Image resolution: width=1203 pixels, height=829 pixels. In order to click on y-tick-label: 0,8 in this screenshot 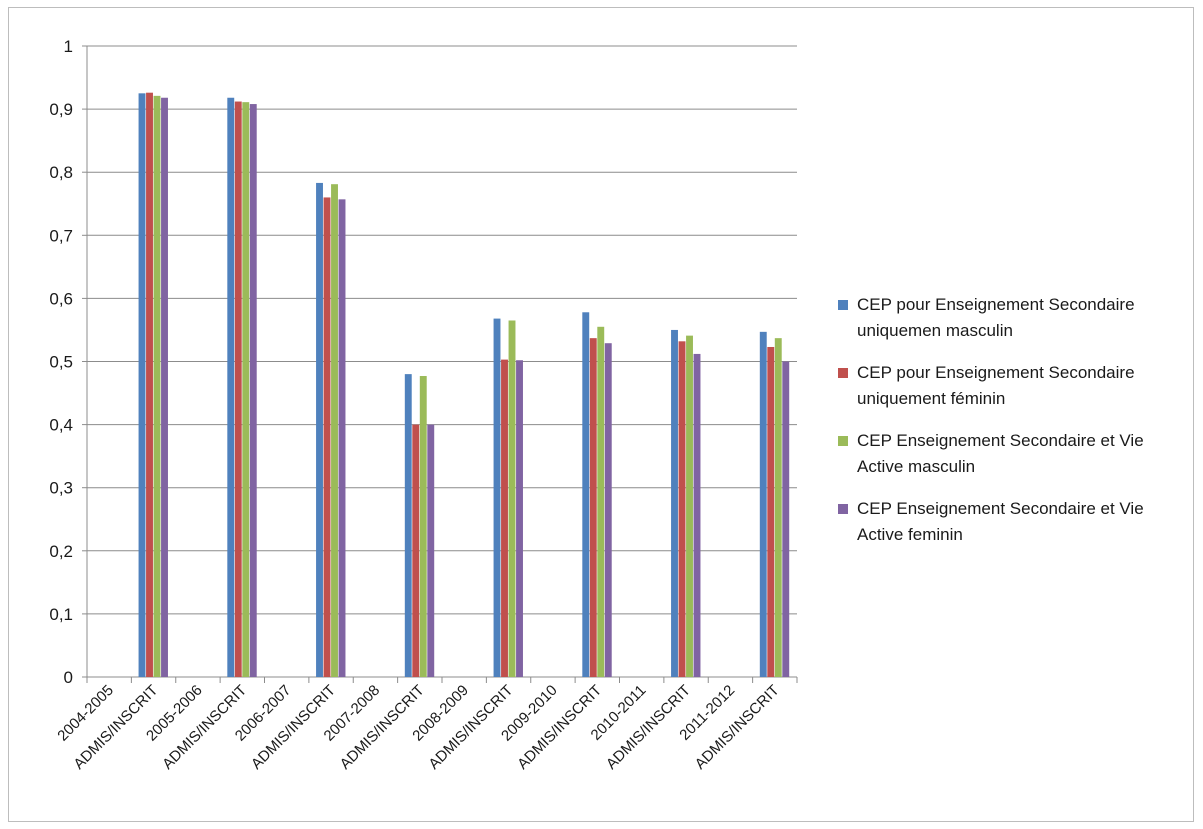, I will do `click(61, 172)`.